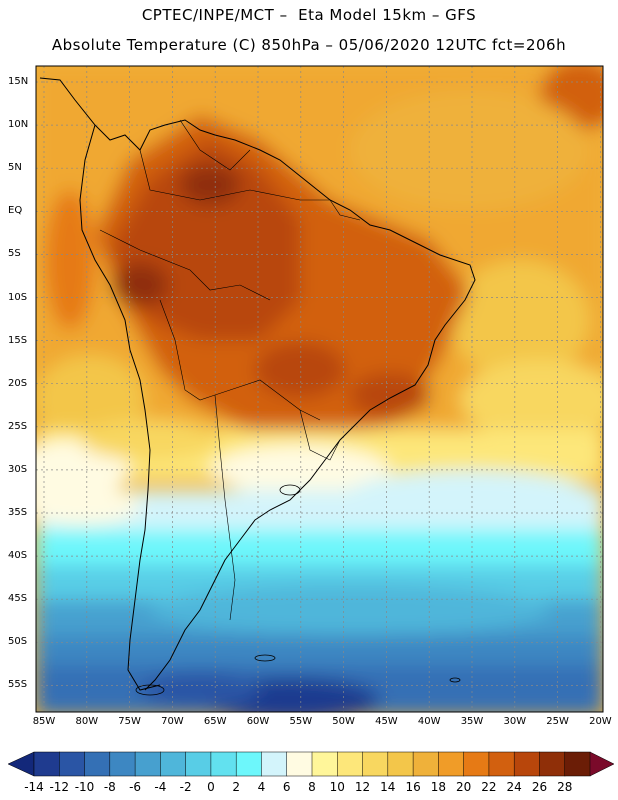 This screenshot has height=800, width=618. I want to click on colorbar-label: 16, so click(413, 787).